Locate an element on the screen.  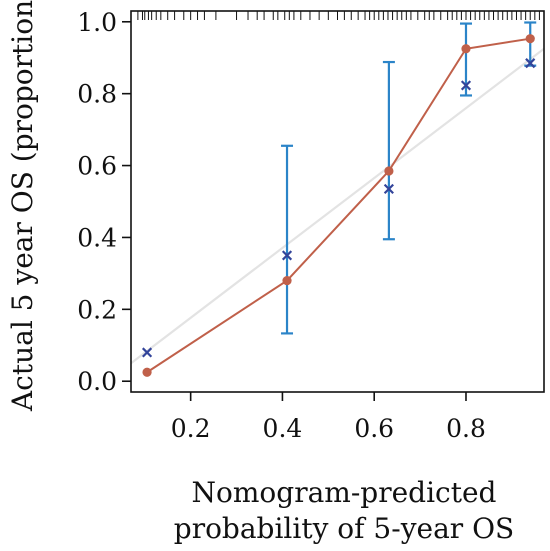
y-tick-label: 1.0 is located at coordinates (97, 22).